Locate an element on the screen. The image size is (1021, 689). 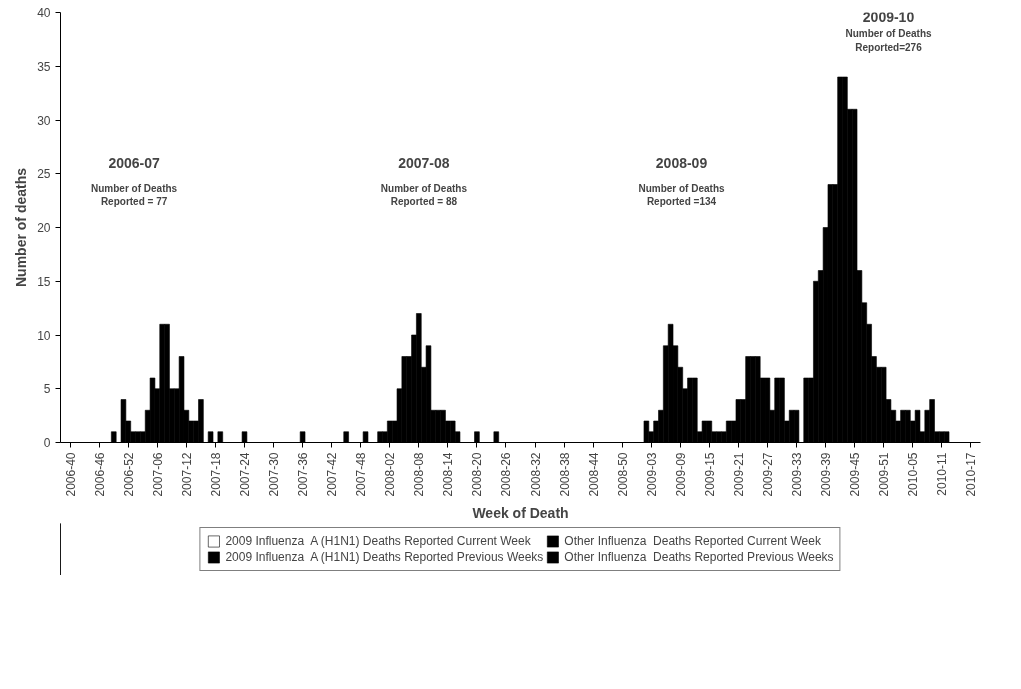
x-tick-label: 2010-11 is located at coordinates (942, 474).